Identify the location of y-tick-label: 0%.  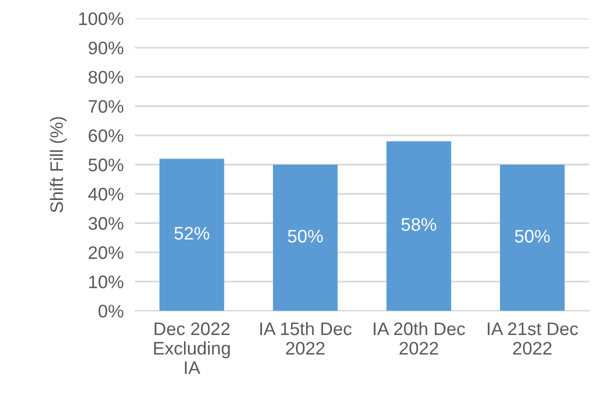
(111, 311).